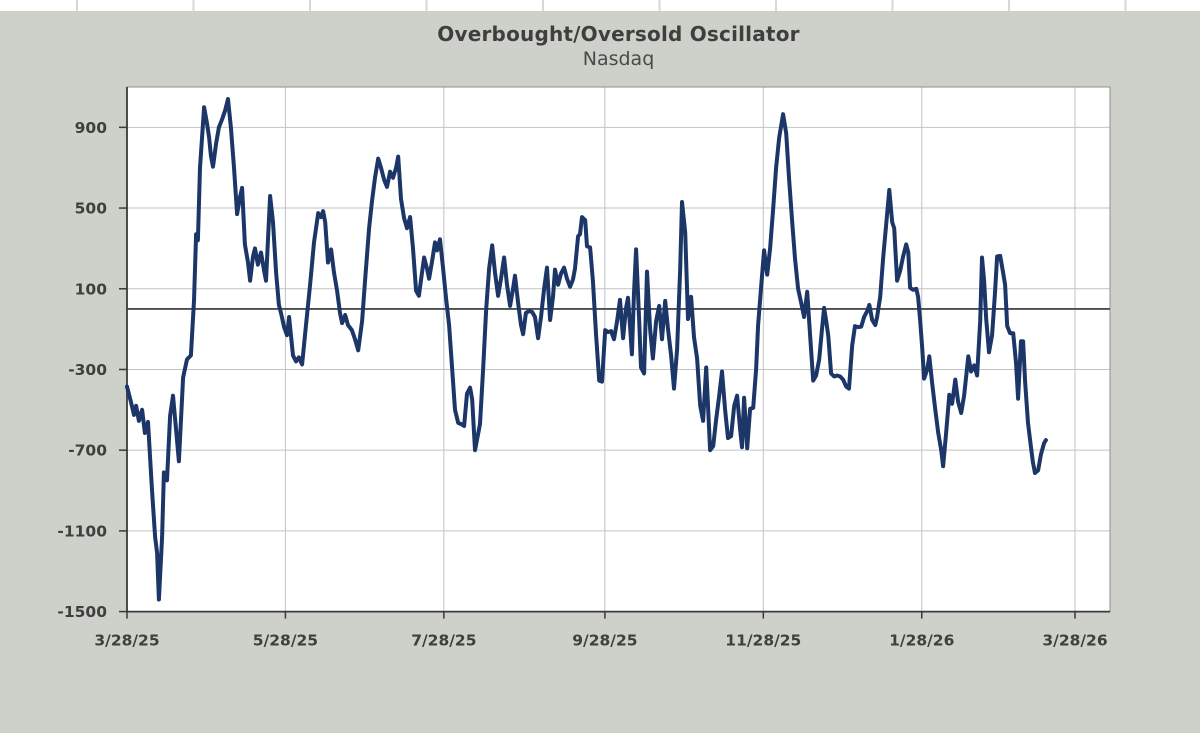 Image resolution: width=1200 pixels, height=733 pixels. What do you see at coordinates (91, 289) in the screenshot?
I see `y-axis-tick-label: 100` at bounding box center [91, 289].